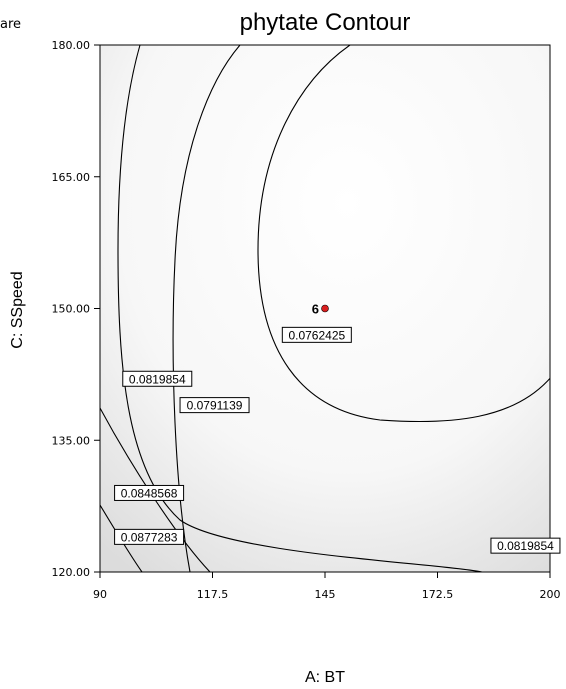 The width and height of the screenshot is (566, 689). I want to click on contour-label: 0.0791139, so click(215, 406).